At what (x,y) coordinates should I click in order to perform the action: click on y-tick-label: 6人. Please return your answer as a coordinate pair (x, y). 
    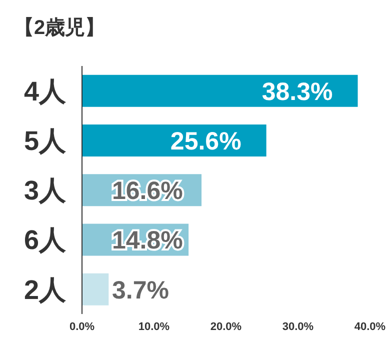
    Looking at the image, I should click on (45, 240).